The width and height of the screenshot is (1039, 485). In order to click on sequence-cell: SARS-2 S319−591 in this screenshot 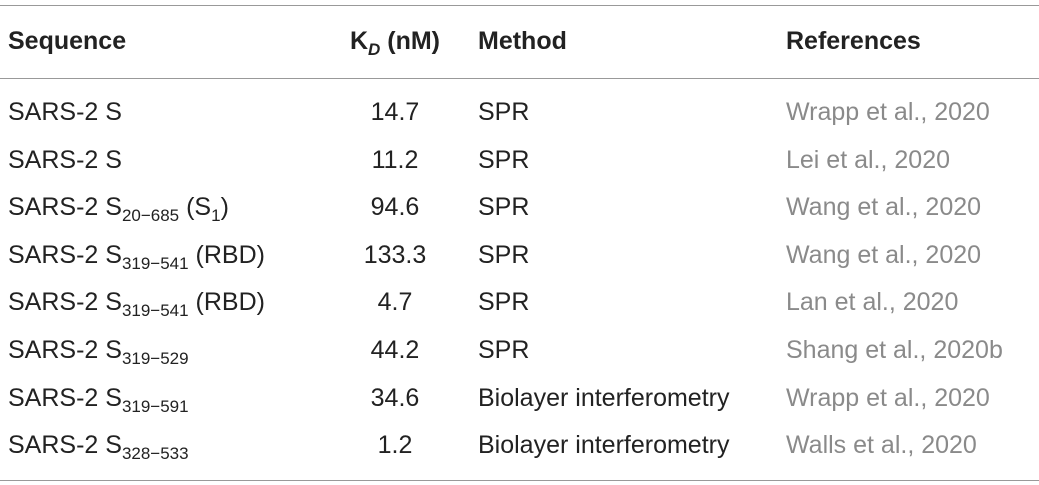, I will do `click(98, 399)`.